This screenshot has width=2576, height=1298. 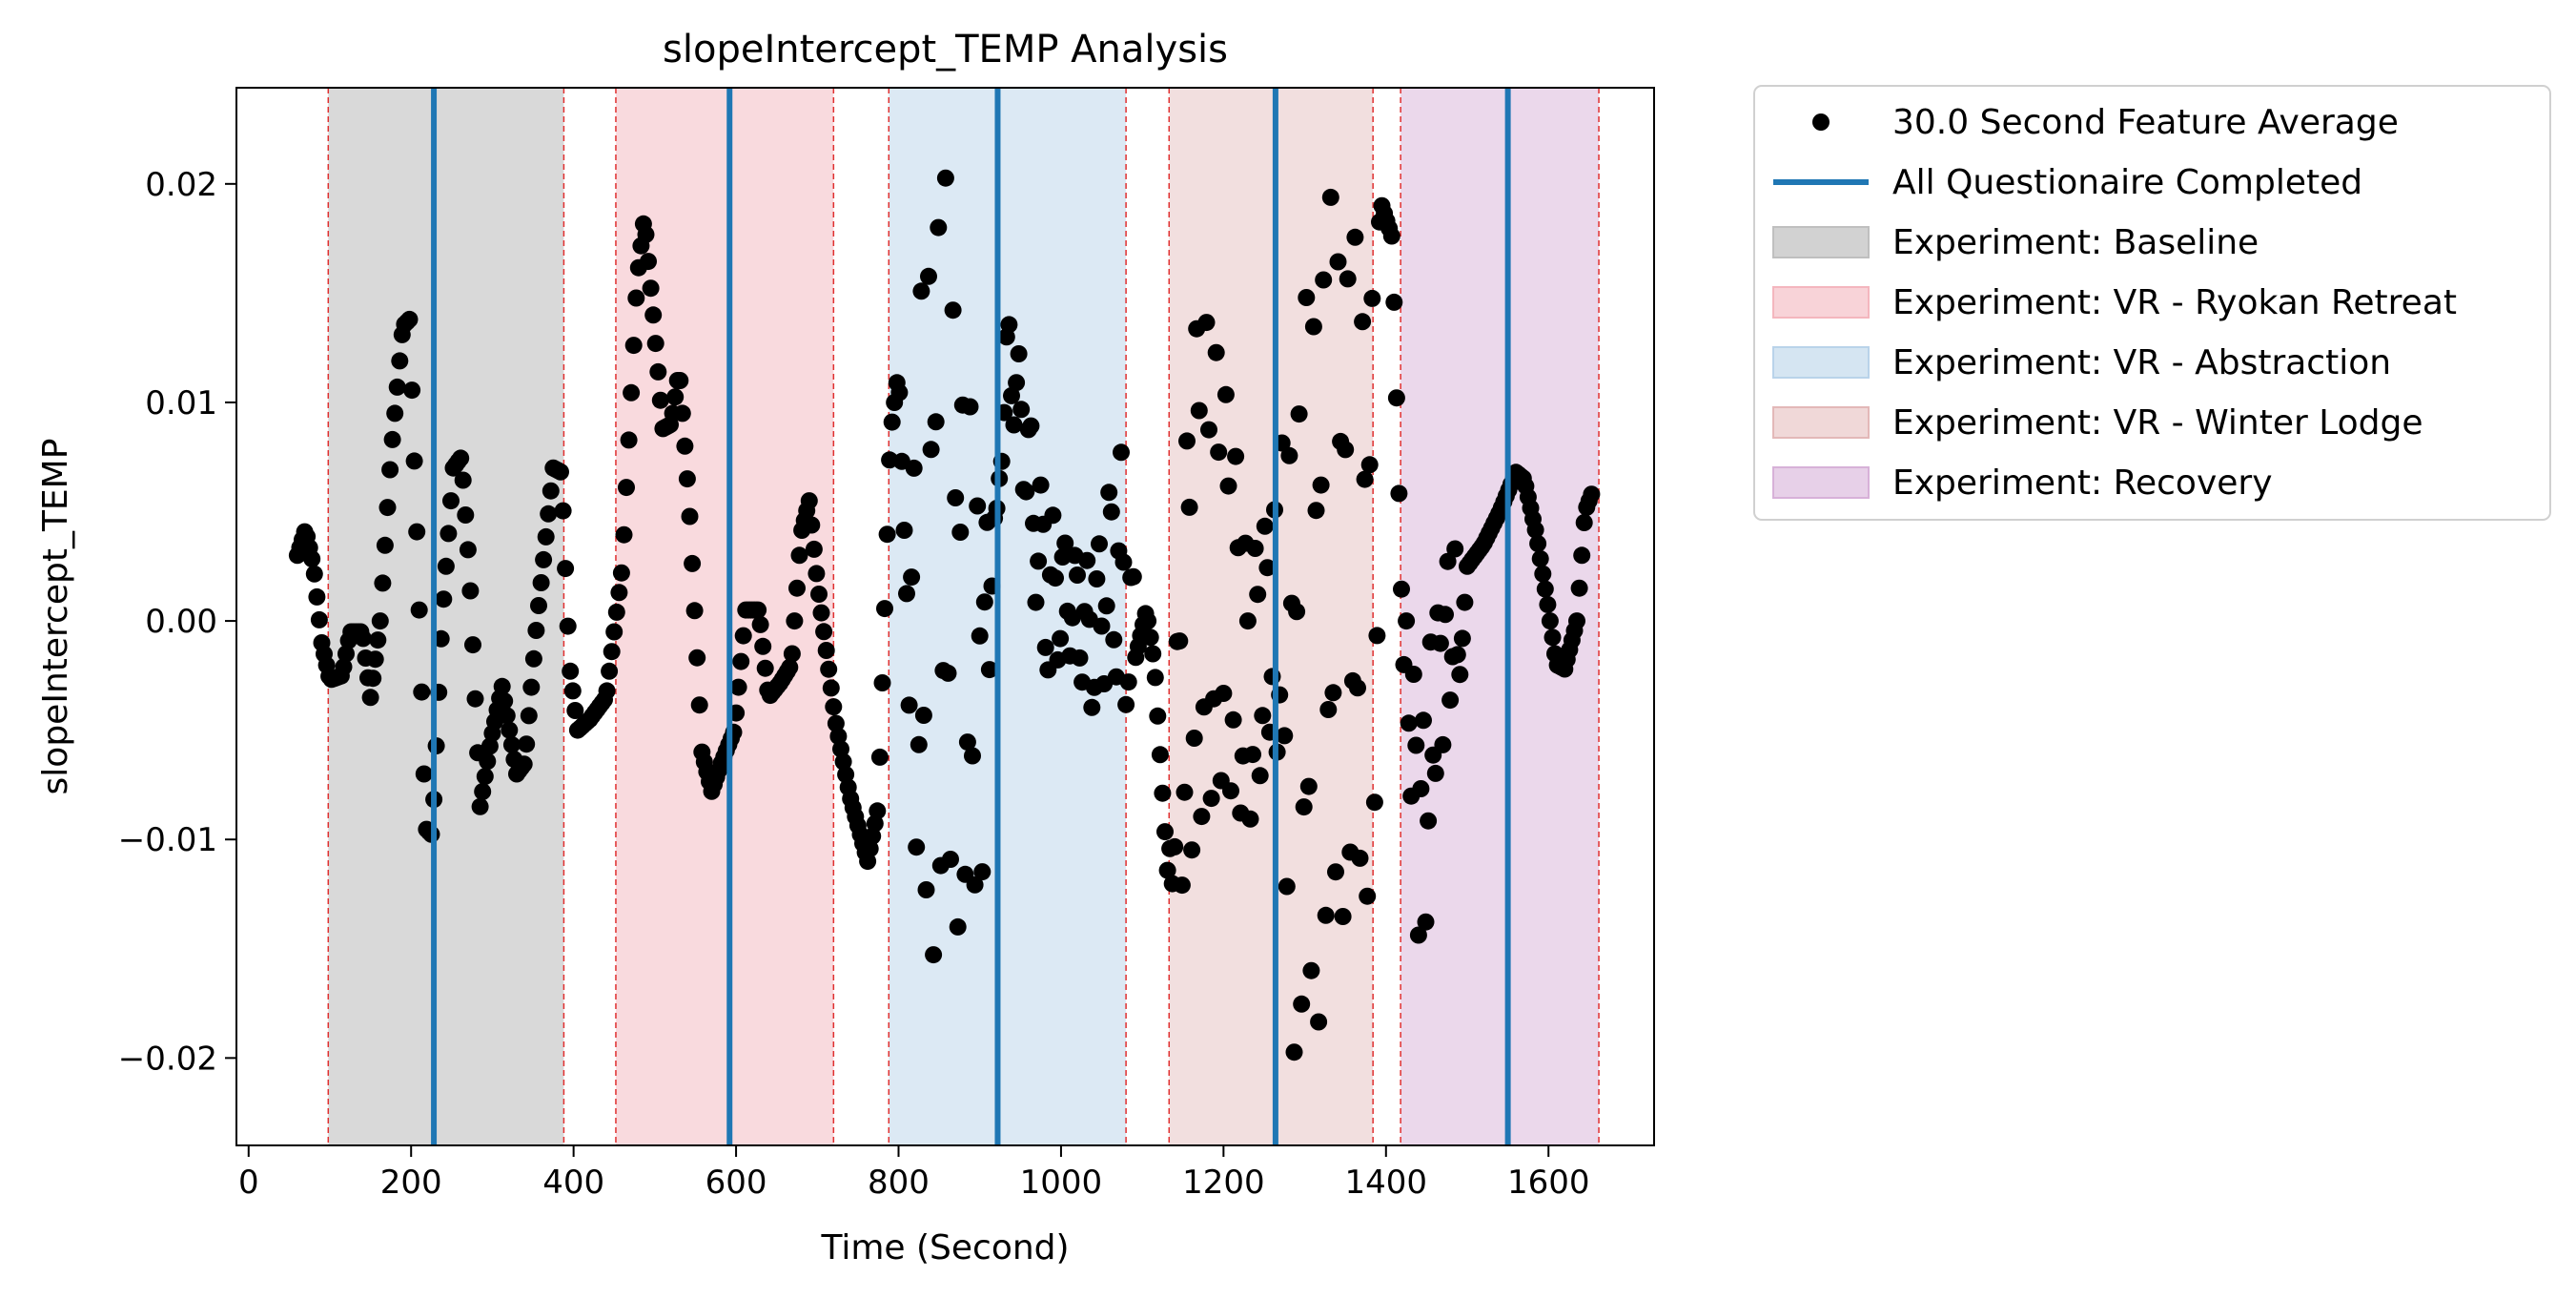 I want to click on legend-label: 30.0 Second Feature Average, so click(x=2145, y=123).